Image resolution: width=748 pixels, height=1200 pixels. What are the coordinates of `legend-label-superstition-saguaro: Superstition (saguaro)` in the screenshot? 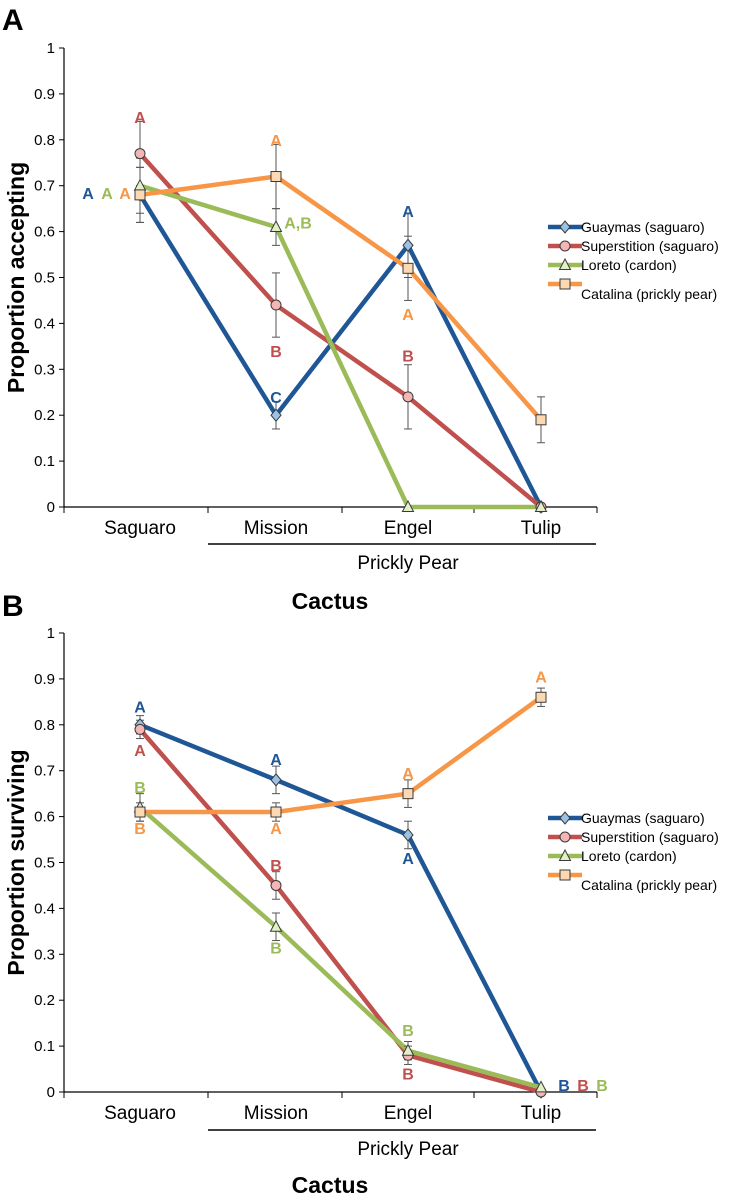 It's located at (650, 246).